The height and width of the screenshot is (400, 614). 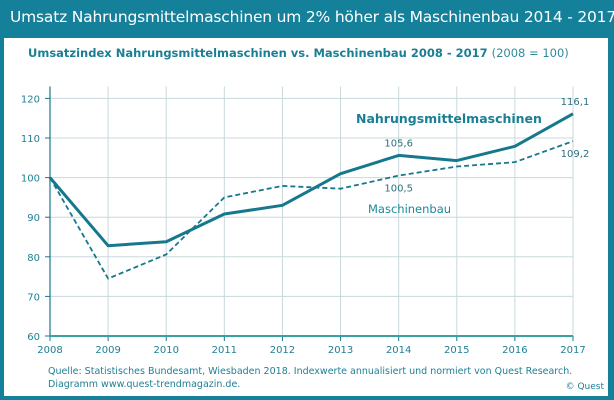 I want to click on data-label: 105,6, so click(x=398, y=143).